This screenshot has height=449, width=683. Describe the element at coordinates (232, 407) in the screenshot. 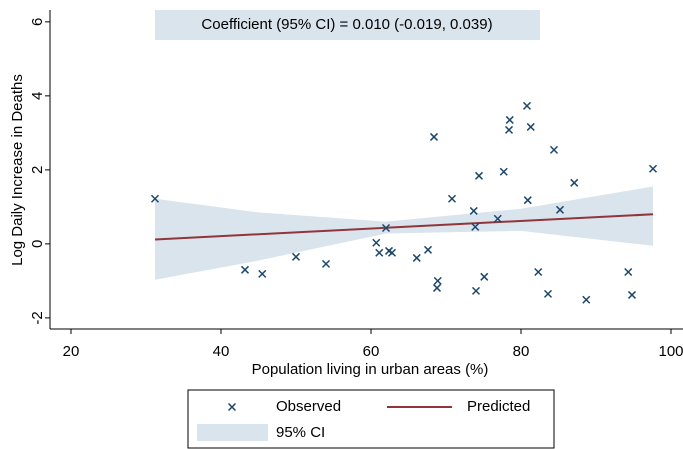

I see `legend-marker` at that location.